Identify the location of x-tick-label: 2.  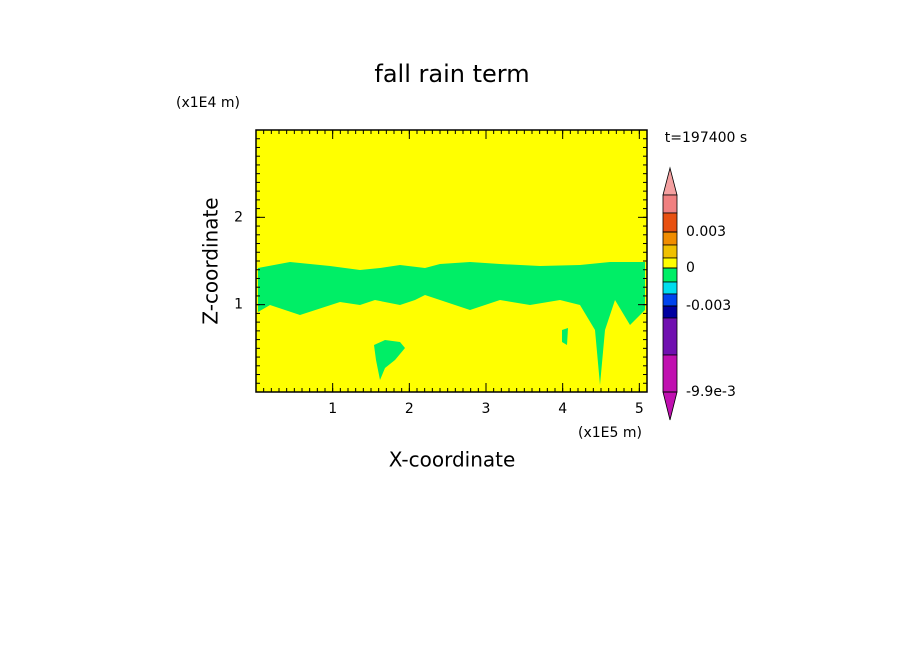
(409, 409).